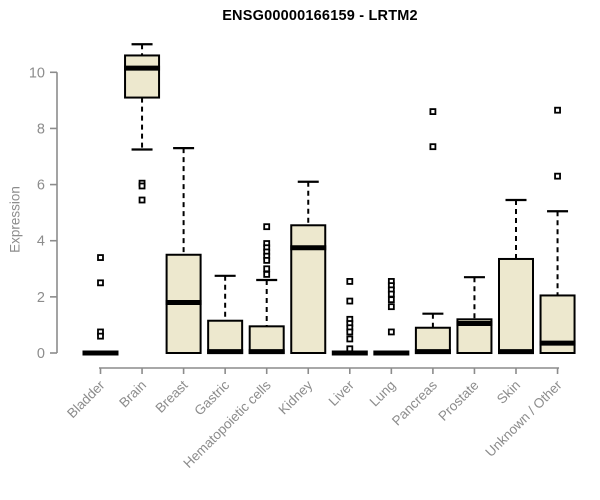 The height and width of the screenshot is (500, 600). I want to click on box-skin, so click(516, 306).